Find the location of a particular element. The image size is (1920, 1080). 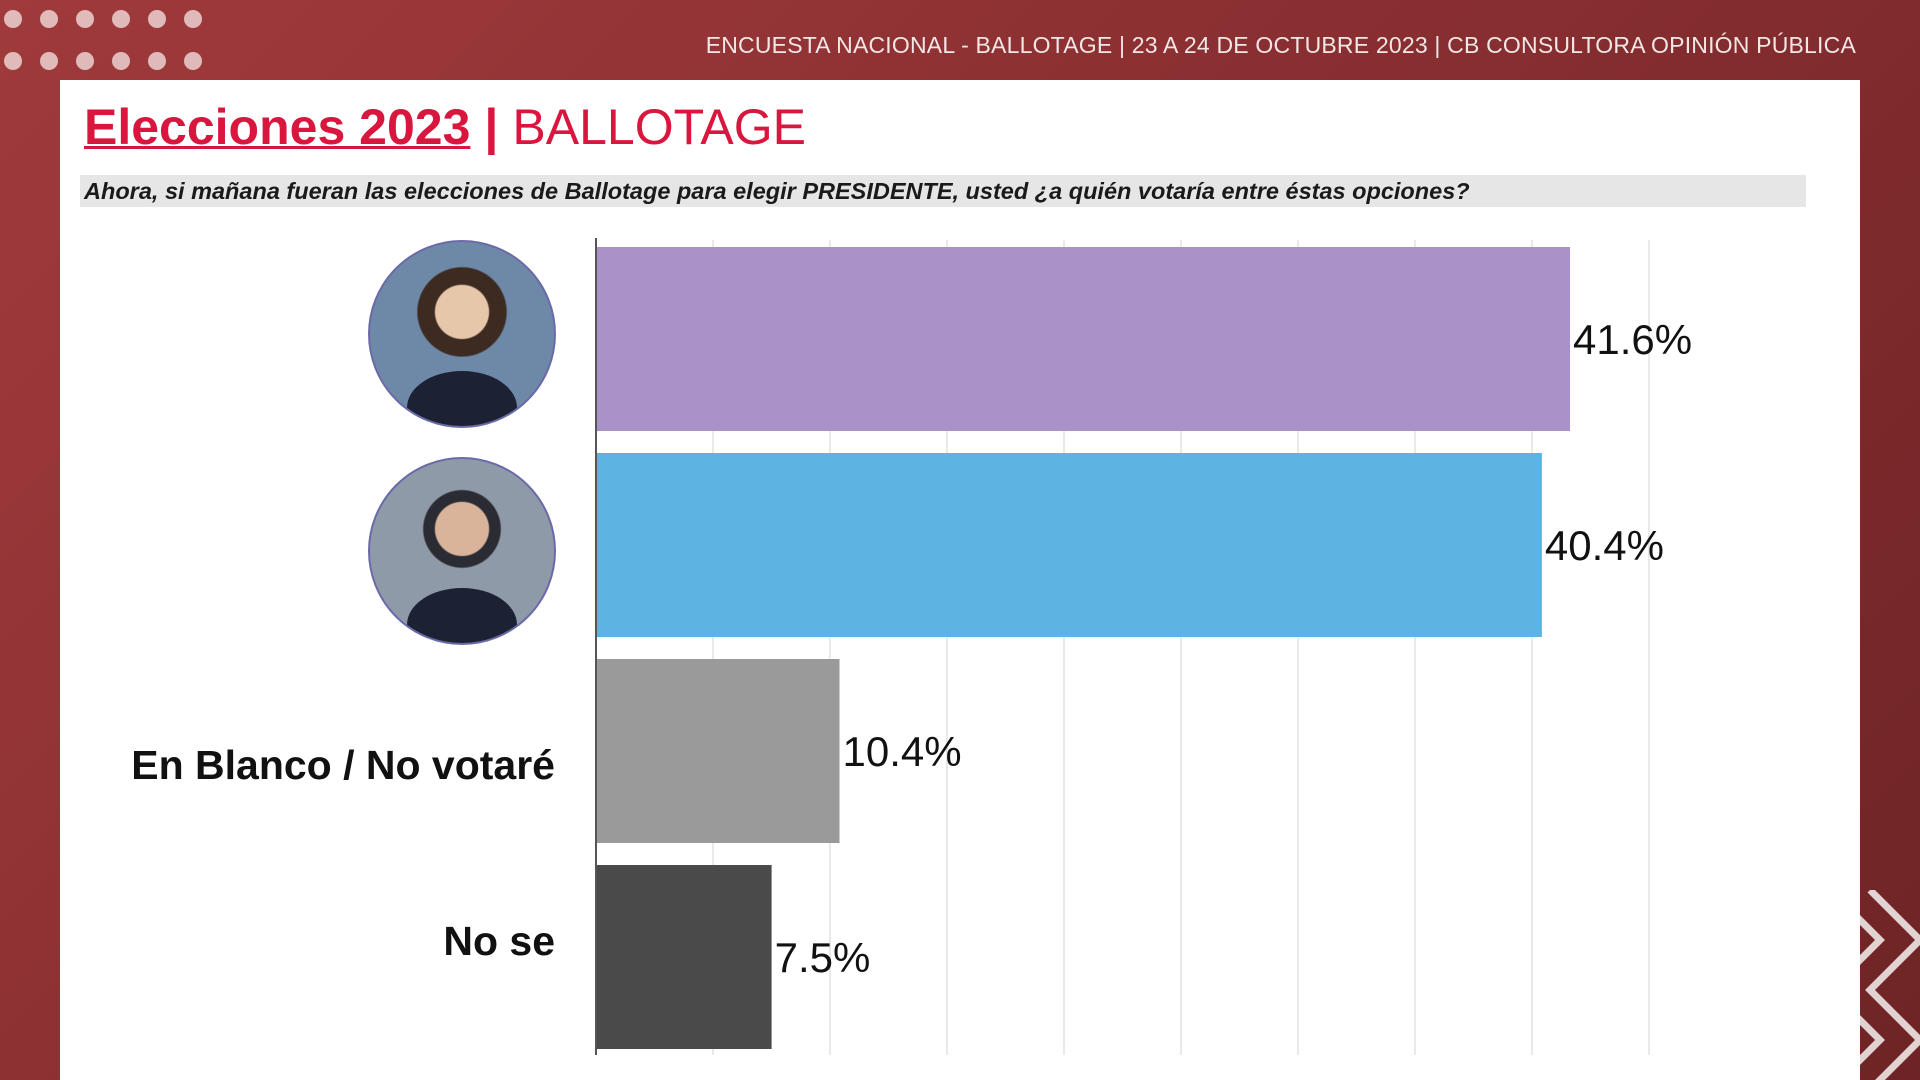

decorative-dots is located at coordinates (109, 45).